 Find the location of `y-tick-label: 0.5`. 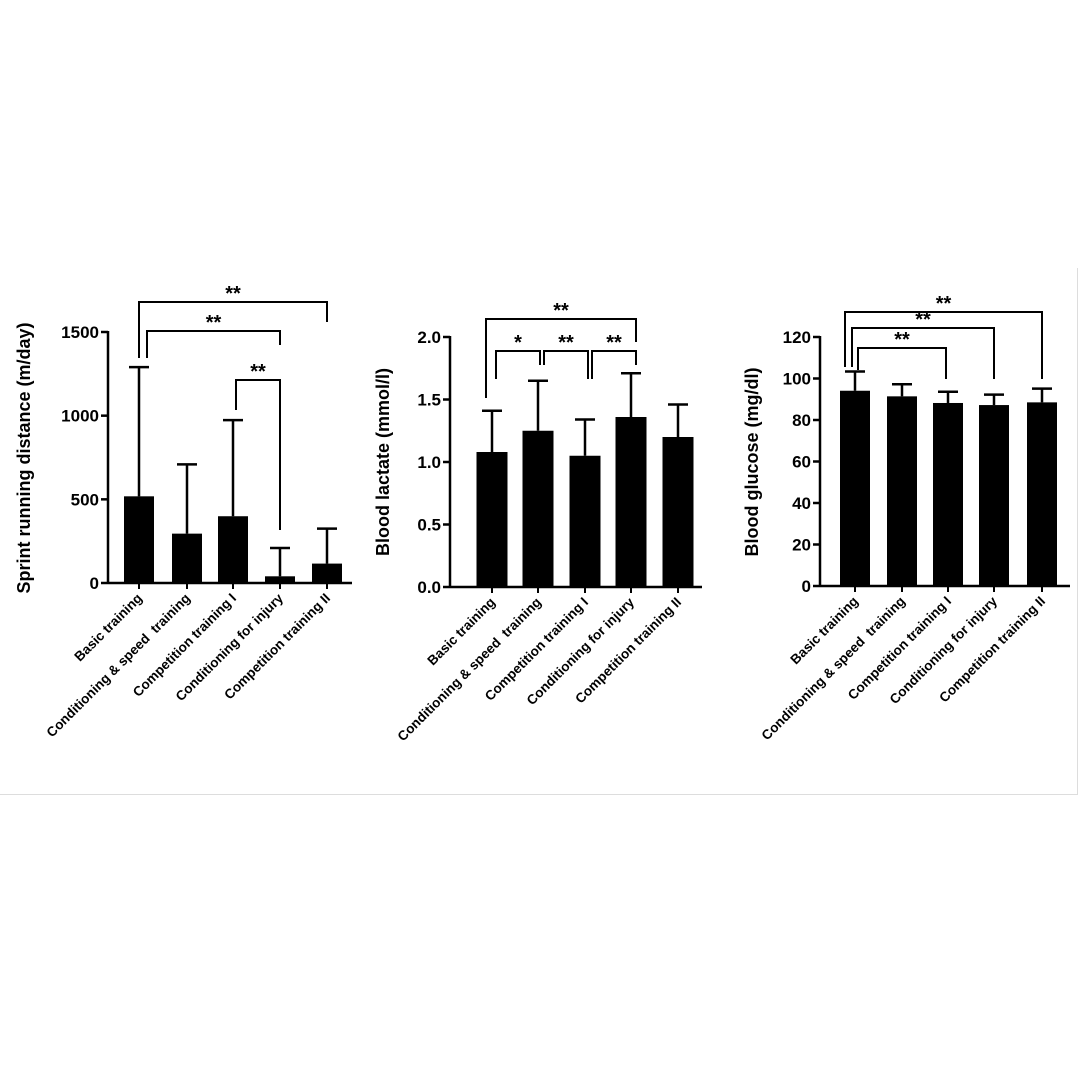

y-tick-label: 0.5 is located at coordinates (429, 525).